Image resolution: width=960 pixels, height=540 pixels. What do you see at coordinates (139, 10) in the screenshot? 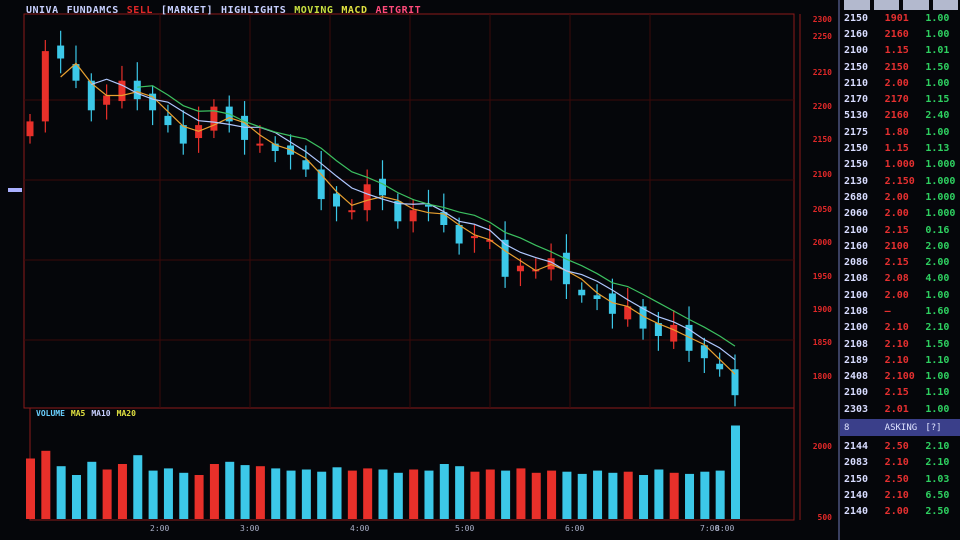
I see `header-item: SELL` at bounding box center [139, 10].